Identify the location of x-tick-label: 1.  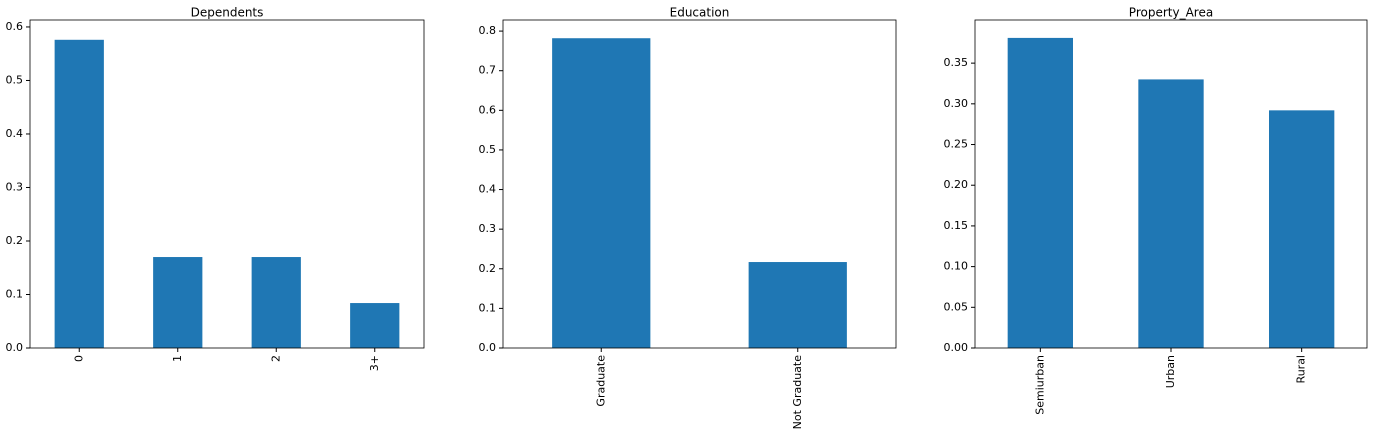
(177, 358).